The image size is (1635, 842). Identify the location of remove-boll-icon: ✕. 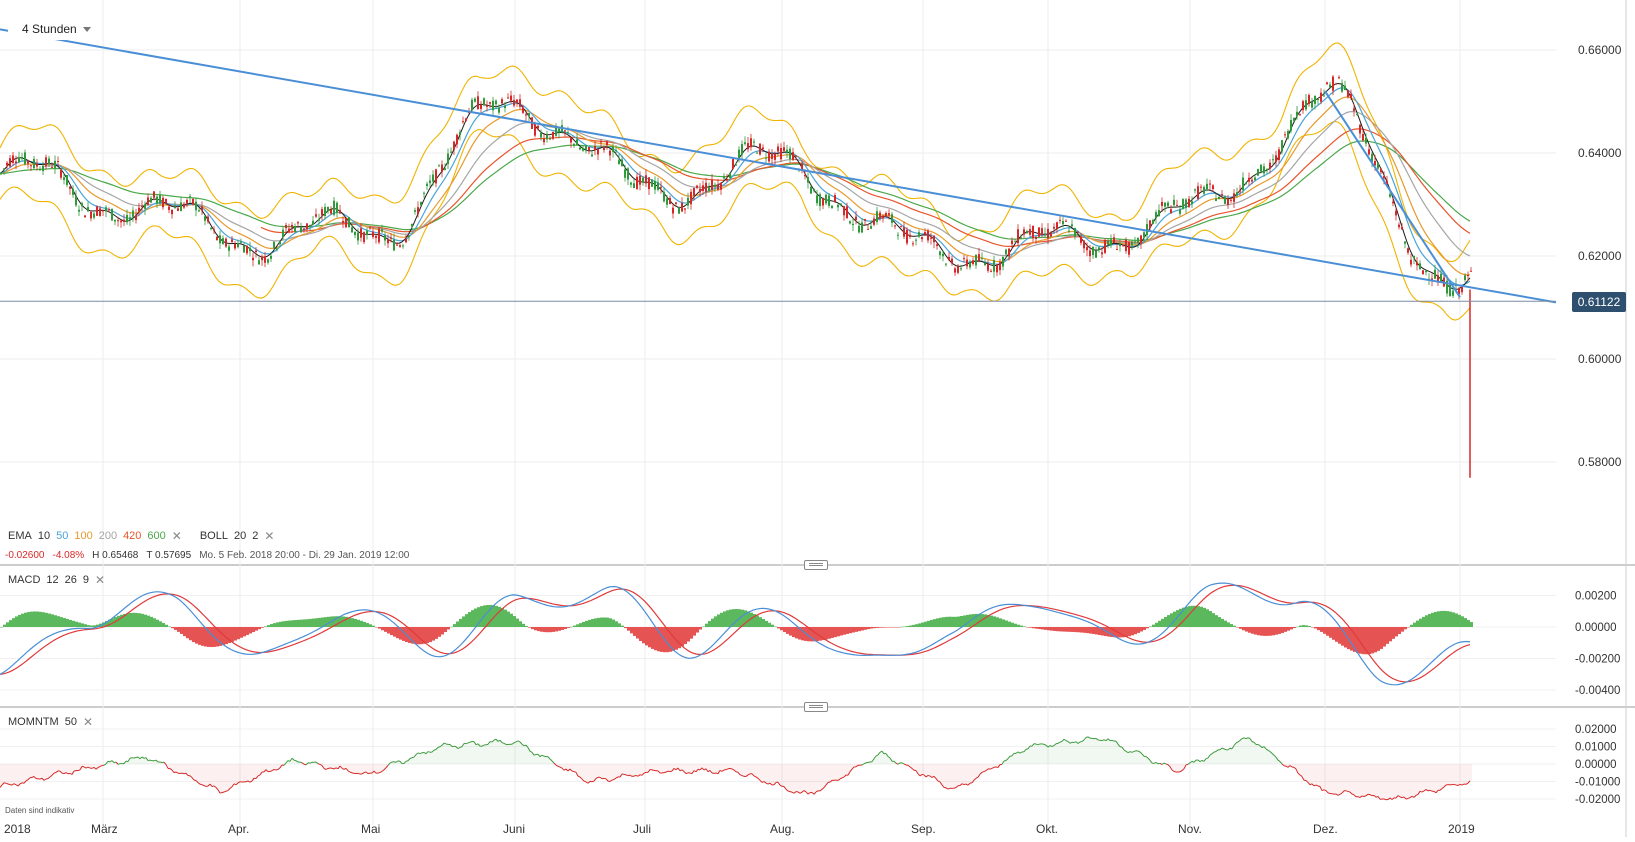
(269, 536).